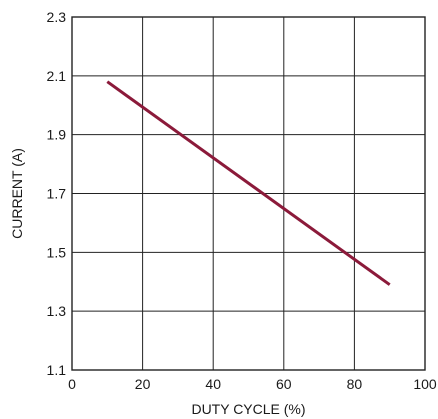  I want to click on x-tick-label: 60, so click(284, 384).